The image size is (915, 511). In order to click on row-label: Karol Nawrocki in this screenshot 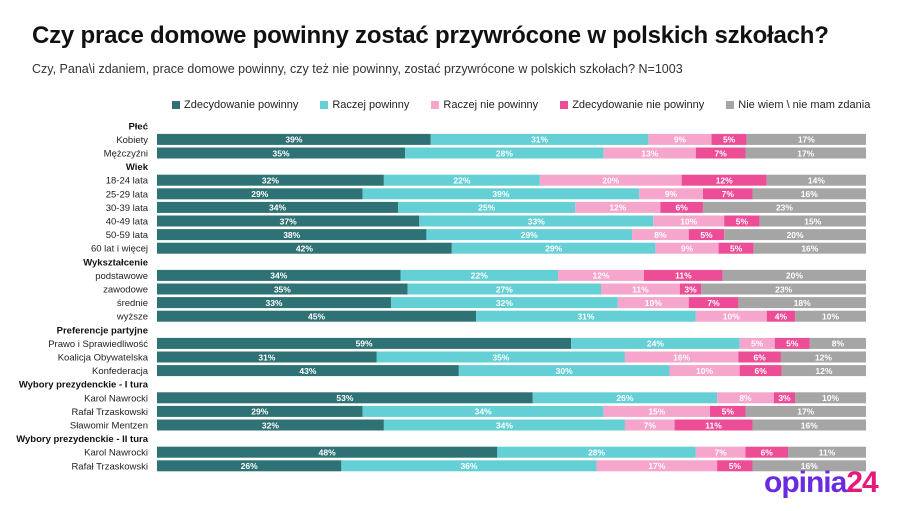, I will do `click(116, 398)`.